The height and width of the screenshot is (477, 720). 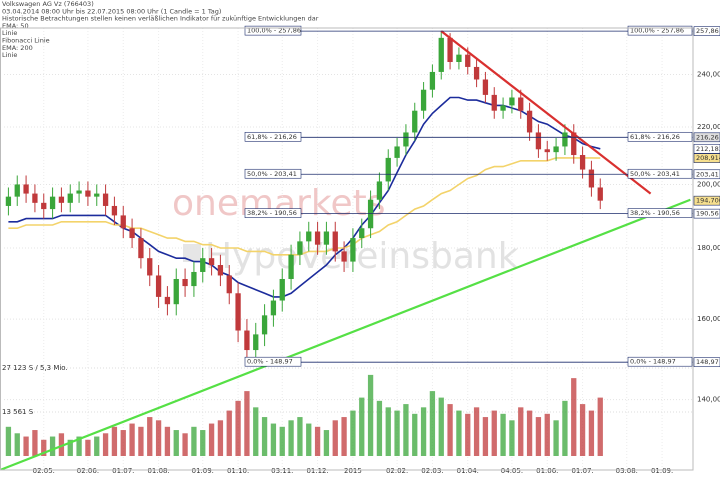 I want to click on trendline, so click(x=546, y=112).